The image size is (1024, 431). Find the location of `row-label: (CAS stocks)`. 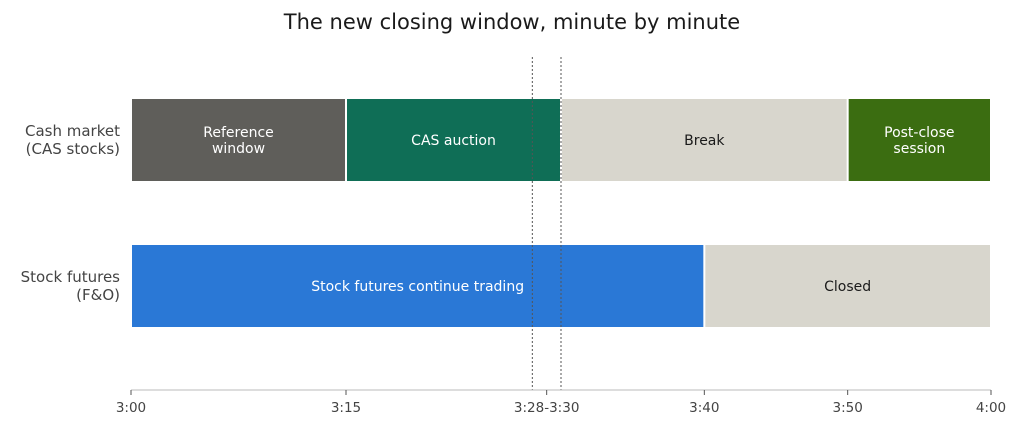

row-label: (CAS stocks) is located at coordinates (73, 149).